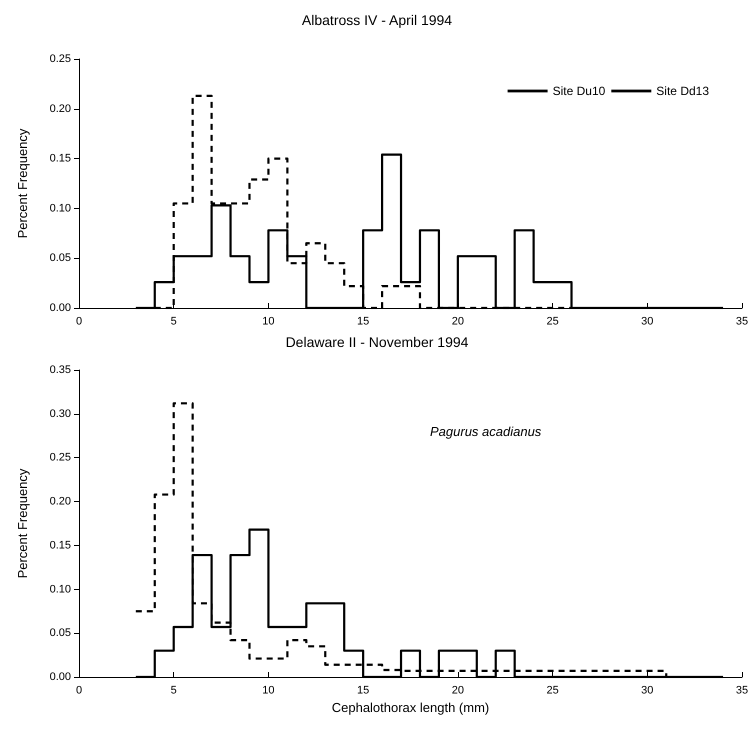 Image resolution: width=754 pixels, height=731 pixels. I want to click on legend-label: Site Dd13, so click(683, 91).